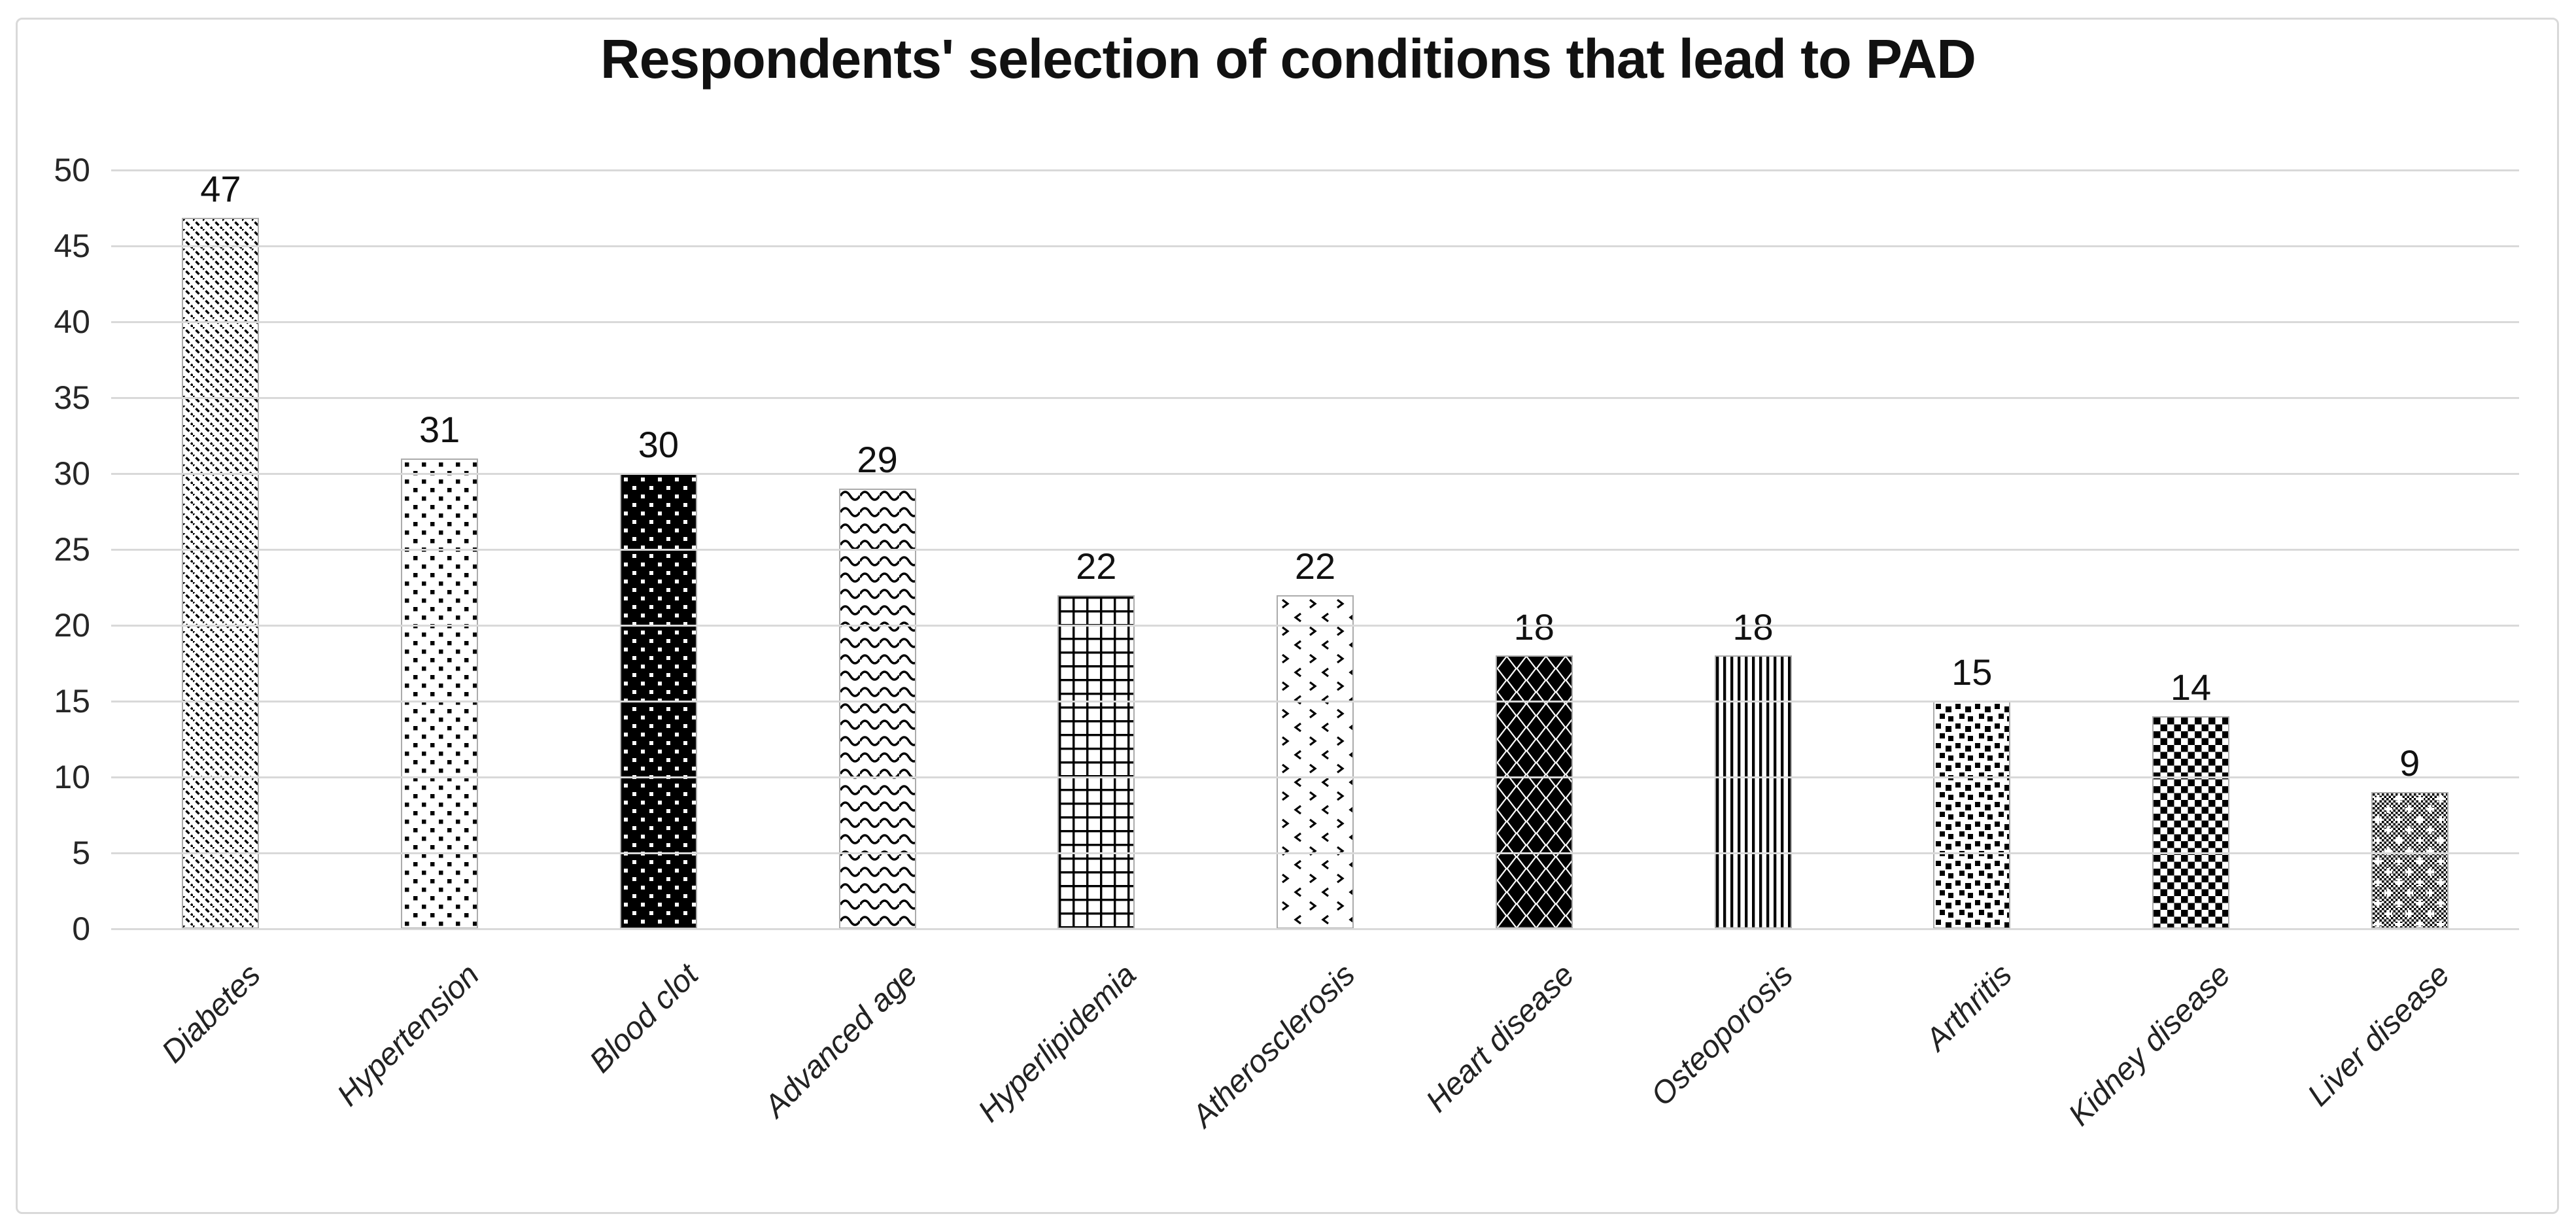  What do you see at coordinates (1753, 627) in the screenshot?
I see `value-label-osteoporosis: 18` at bounding box center [1753, 627].